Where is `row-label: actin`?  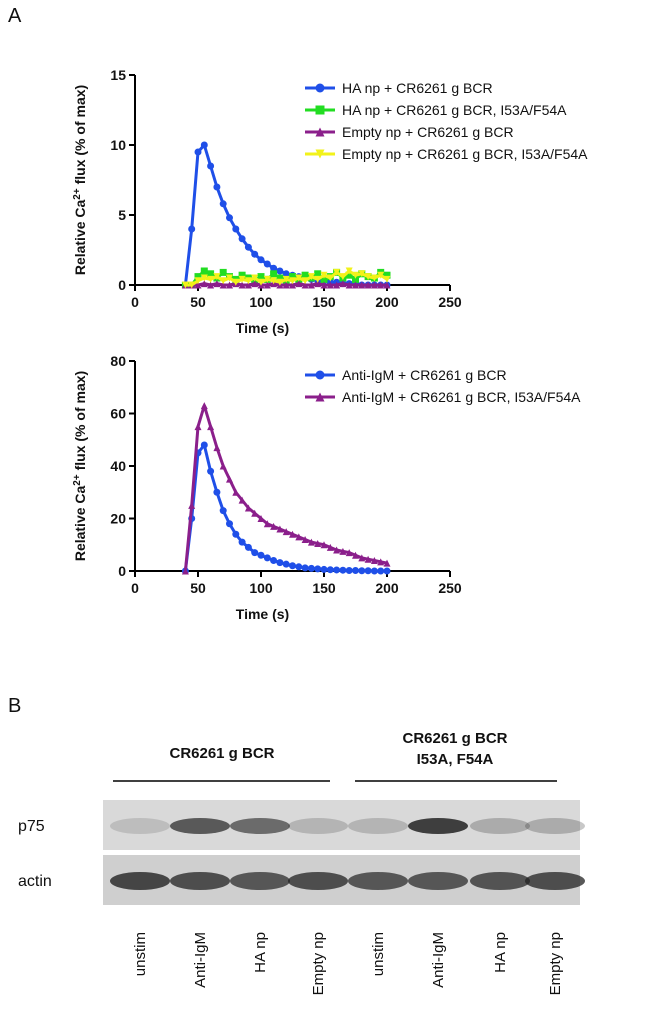 row-label: actin is located at coordinates (35, 881).